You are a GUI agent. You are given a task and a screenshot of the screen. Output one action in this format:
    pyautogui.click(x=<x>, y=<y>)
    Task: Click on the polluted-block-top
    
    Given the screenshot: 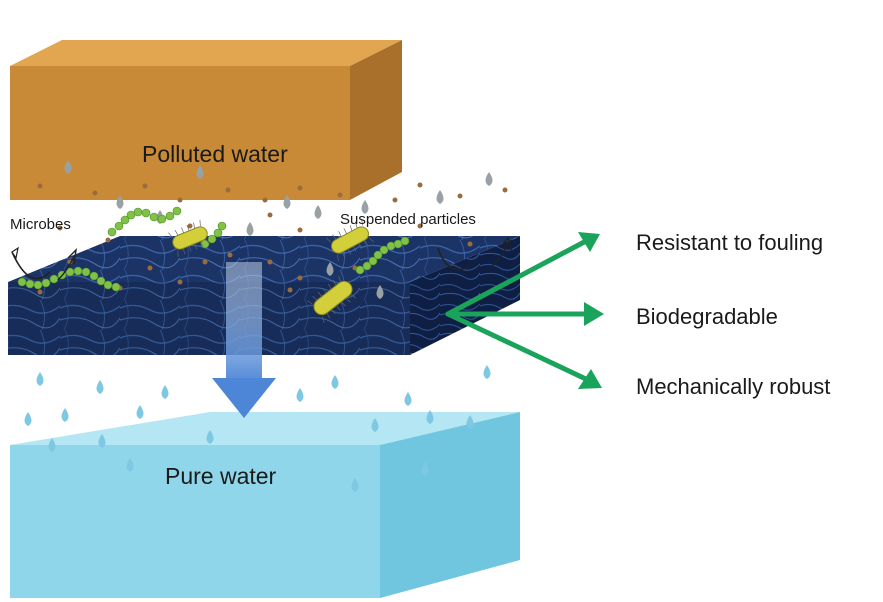 What is the action you would take?
    pyautogui.click(x=206, y=53)
    